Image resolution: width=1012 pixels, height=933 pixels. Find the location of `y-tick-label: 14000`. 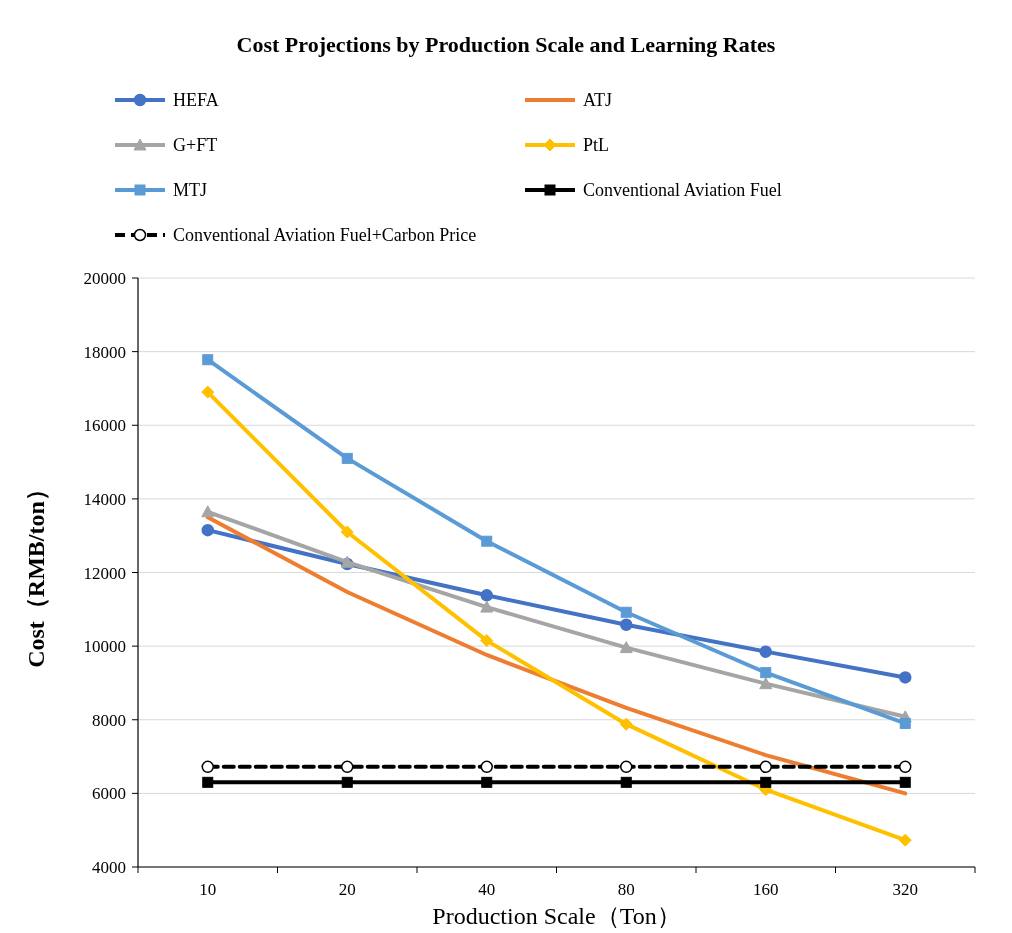

y-tick-label: 14000 is located at coordinates (104, 499).